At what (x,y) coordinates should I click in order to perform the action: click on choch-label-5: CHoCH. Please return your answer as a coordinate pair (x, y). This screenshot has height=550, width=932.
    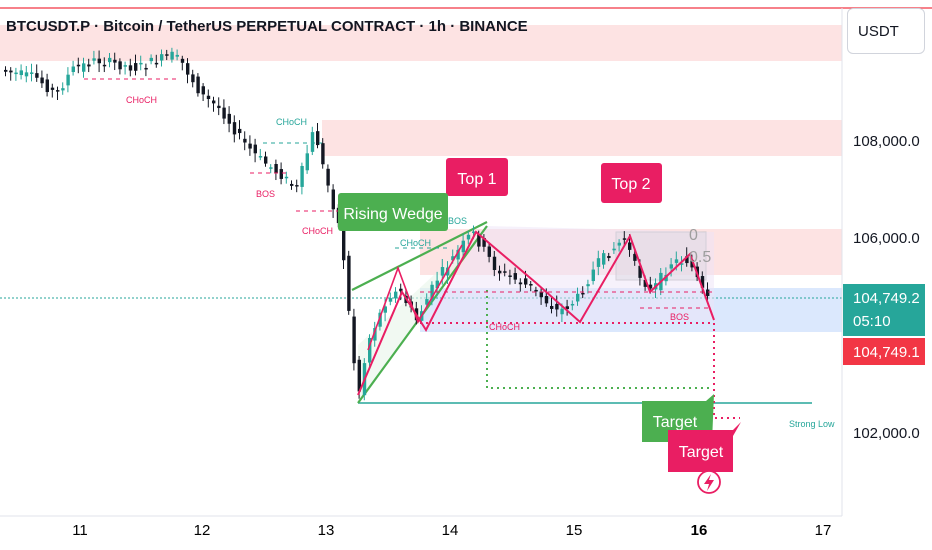
    Looking at the image, I should click on (504, 327).